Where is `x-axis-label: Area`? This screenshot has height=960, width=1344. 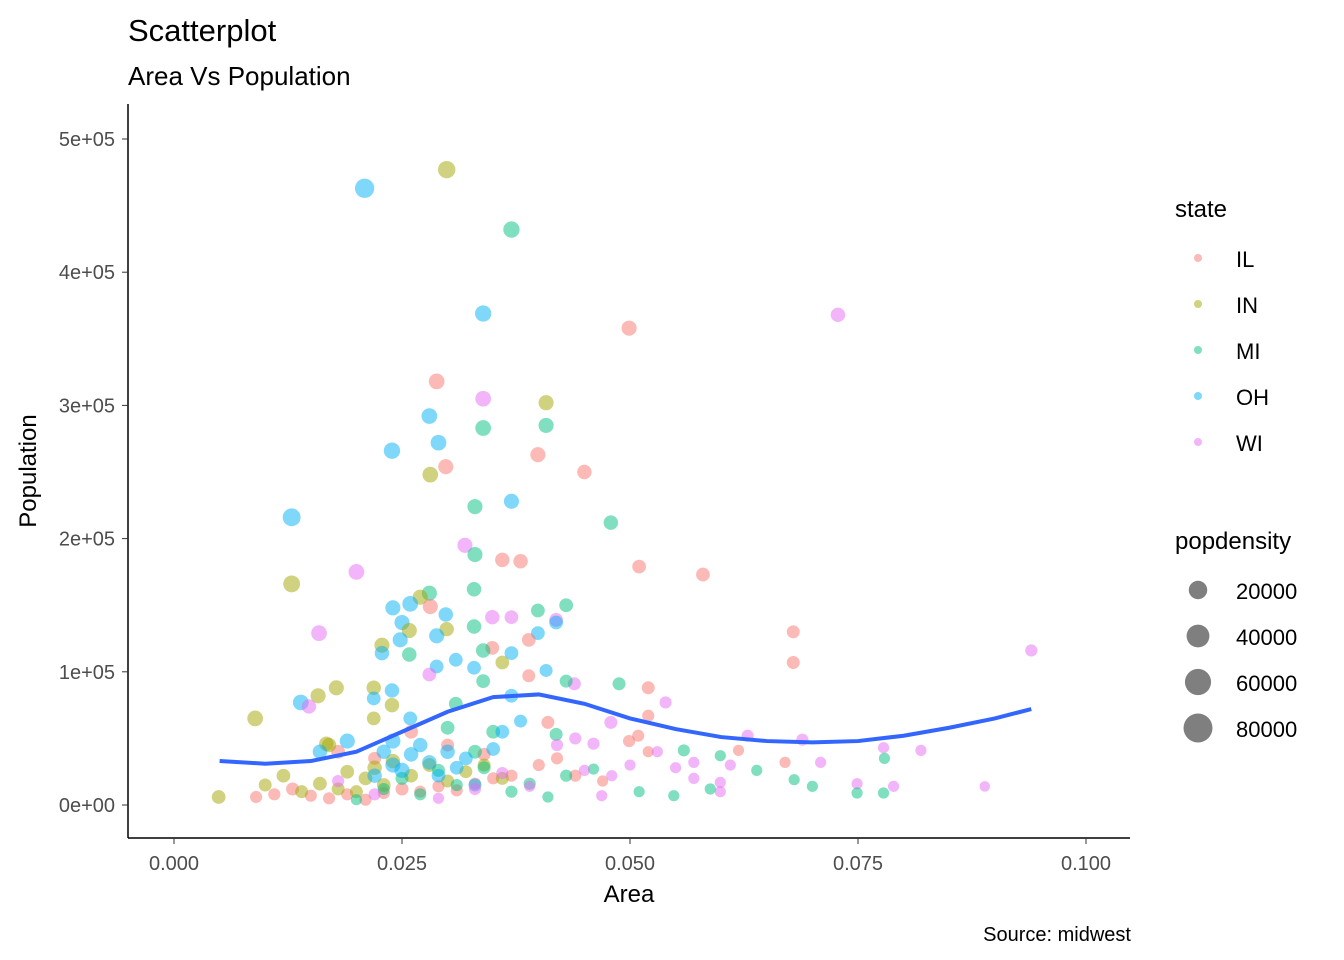 x-axis-label: Area is located at coordinates (629, 894).